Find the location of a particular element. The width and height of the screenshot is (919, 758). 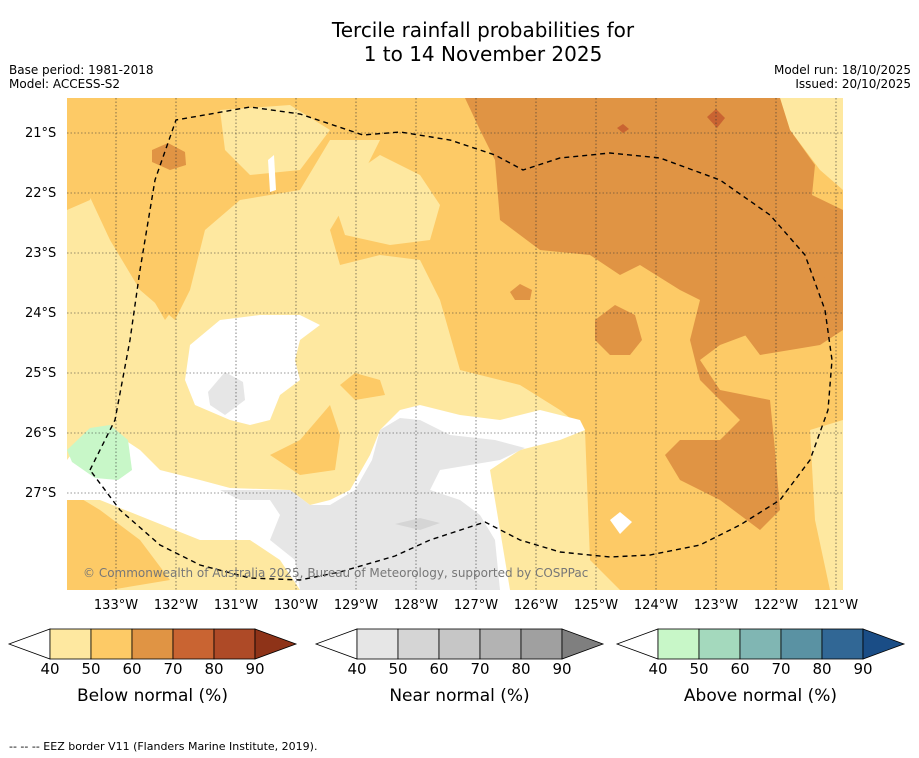

lat-label: 25°S is located at coordinates (41, 373).